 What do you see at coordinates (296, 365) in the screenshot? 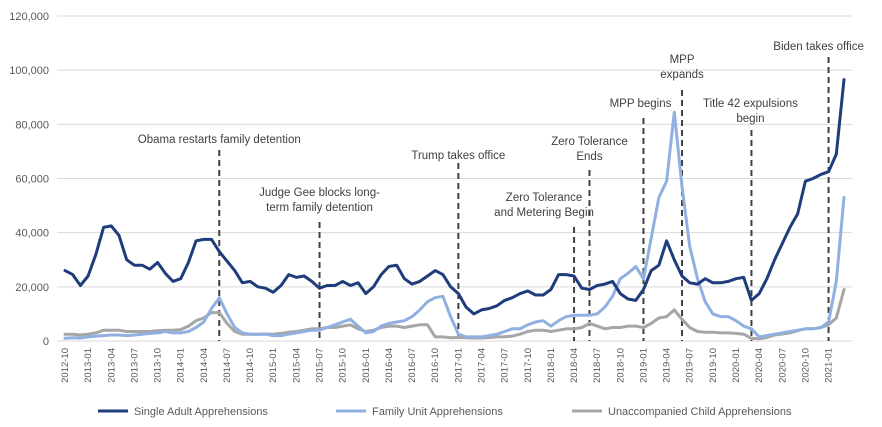
I see `x-tick-label: 2015-04` at bounding box center [296, 365].